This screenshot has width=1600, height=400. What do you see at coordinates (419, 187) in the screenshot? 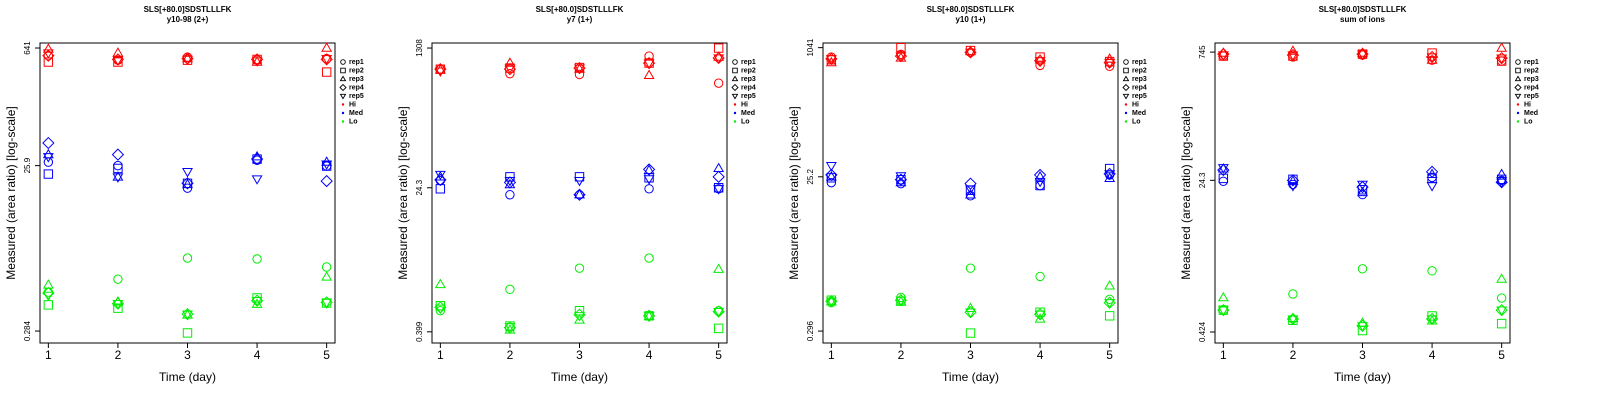
I see `y-tick-label: 24.3` at bounding box center [419, 187].